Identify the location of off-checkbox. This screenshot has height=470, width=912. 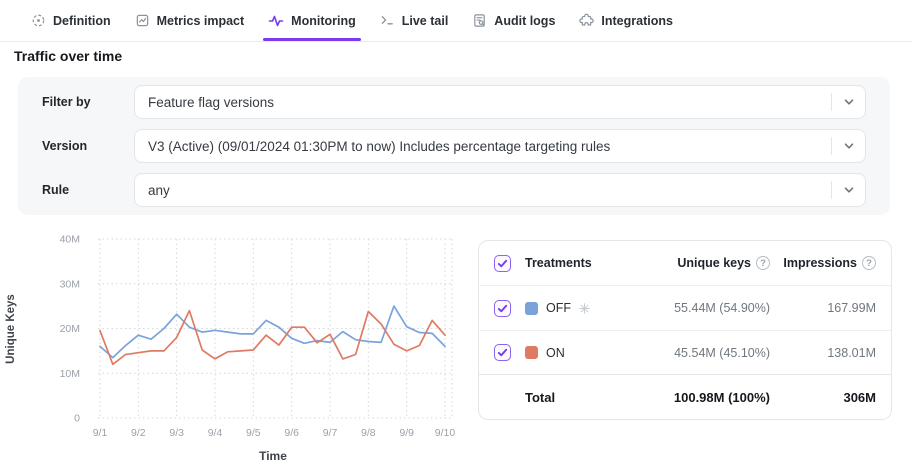
(502, 308).